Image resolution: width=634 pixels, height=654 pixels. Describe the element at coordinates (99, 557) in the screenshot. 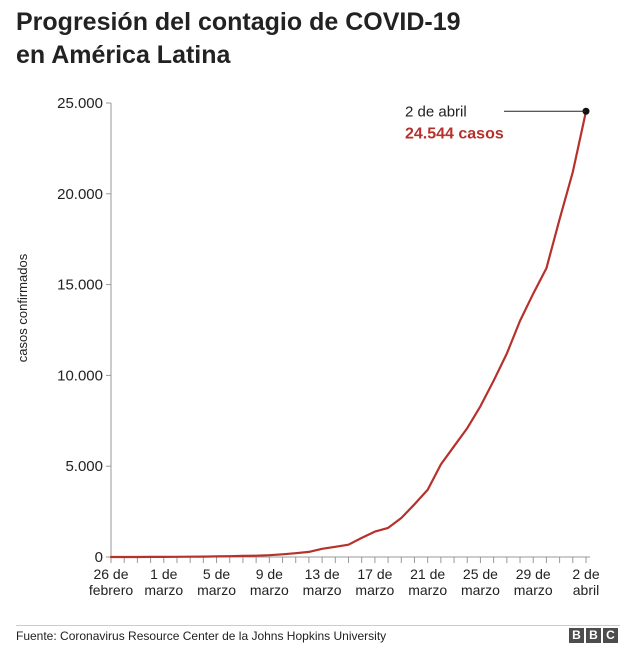

I see `y-tick-label: 0` at that location.